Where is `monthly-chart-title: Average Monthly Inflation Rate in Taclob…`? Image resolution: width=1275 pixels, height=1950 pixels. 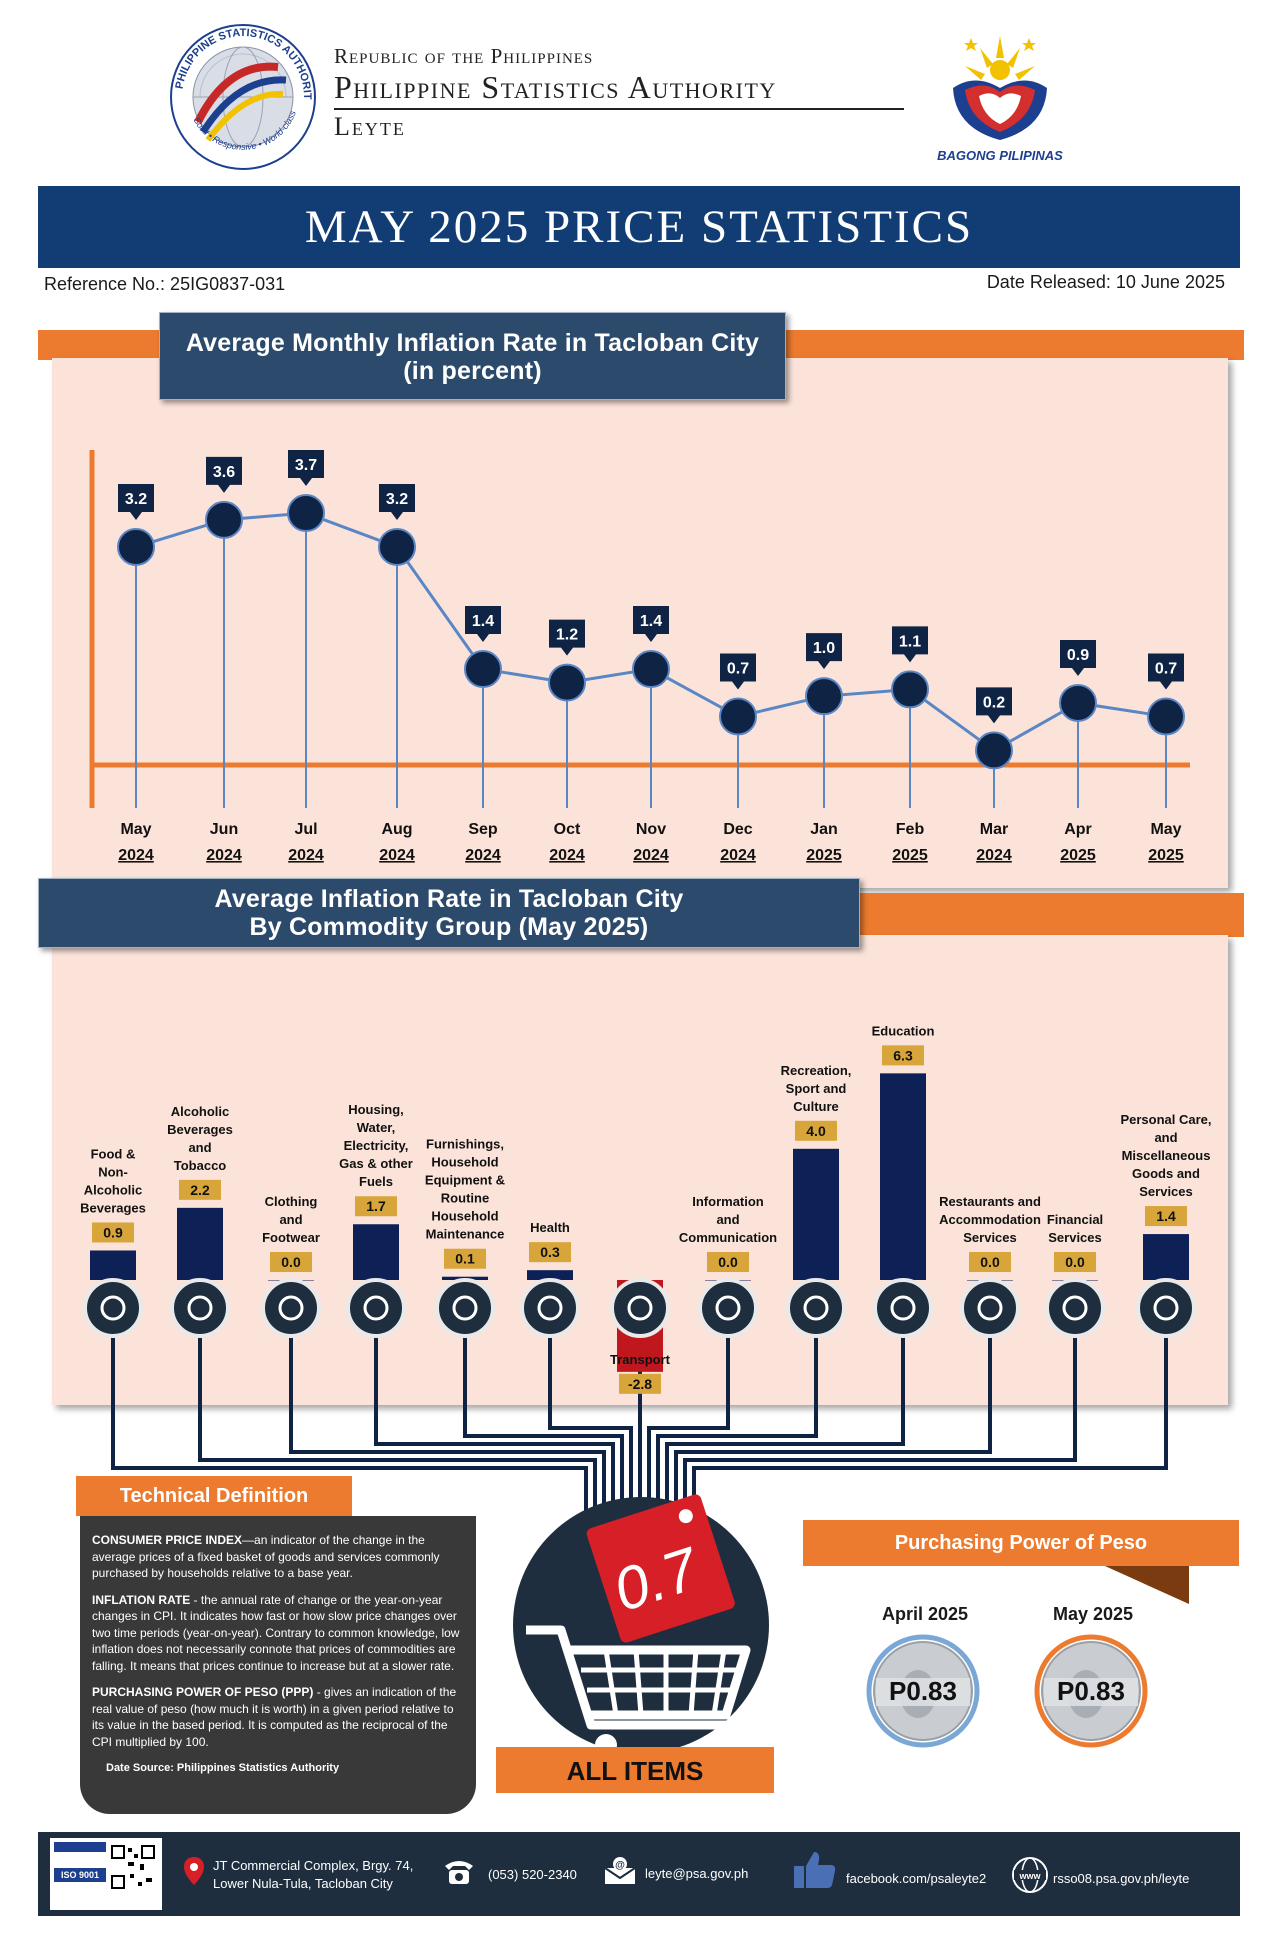 monthly-chart-title: Average Monthly Inflation Rate in Taclob… is located at coordinates (472, 356).